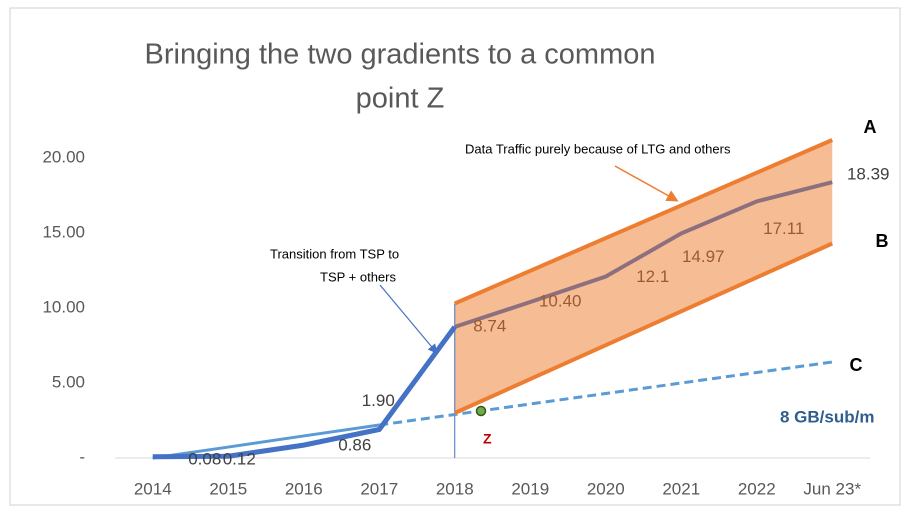 The width and height of the screenshot is (912, 512). What do you see at coordinates (63, 306) in the screenshot?
I see `y-tick-label: 10.00` at bounding box center [63, 306].